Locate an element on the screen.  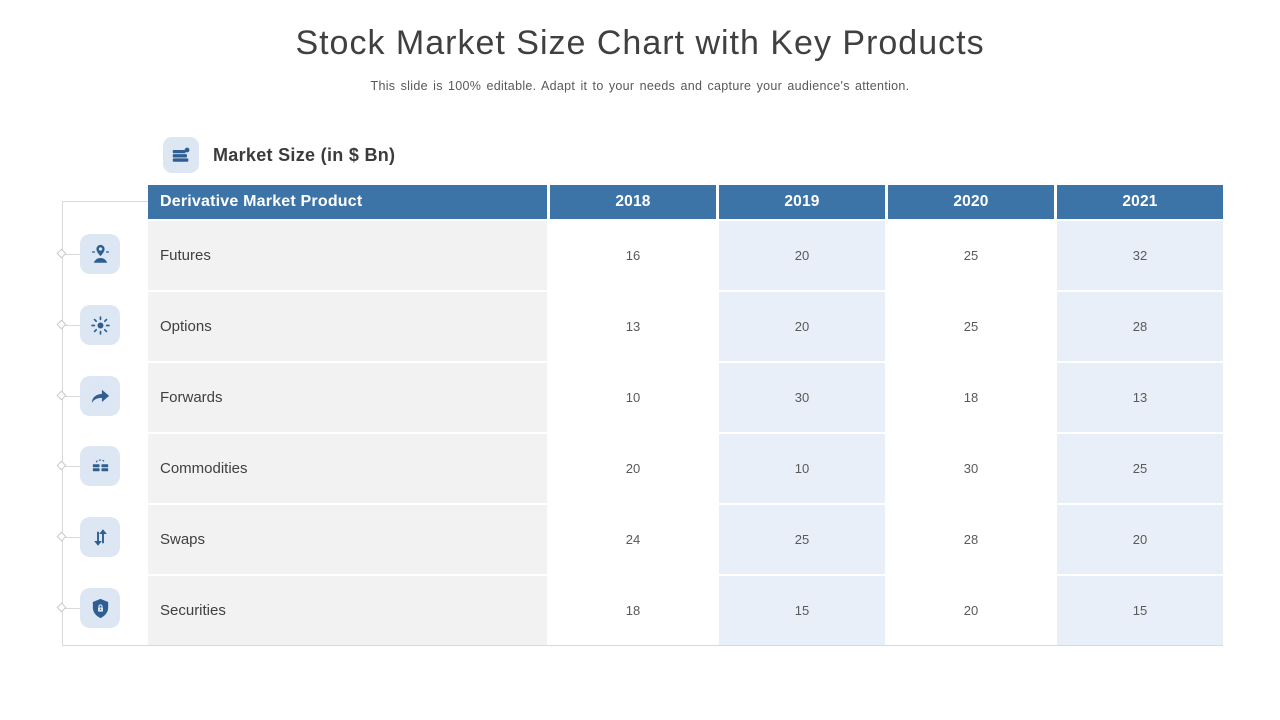
person-location-pin-icon is located at coordinates (100, 254).